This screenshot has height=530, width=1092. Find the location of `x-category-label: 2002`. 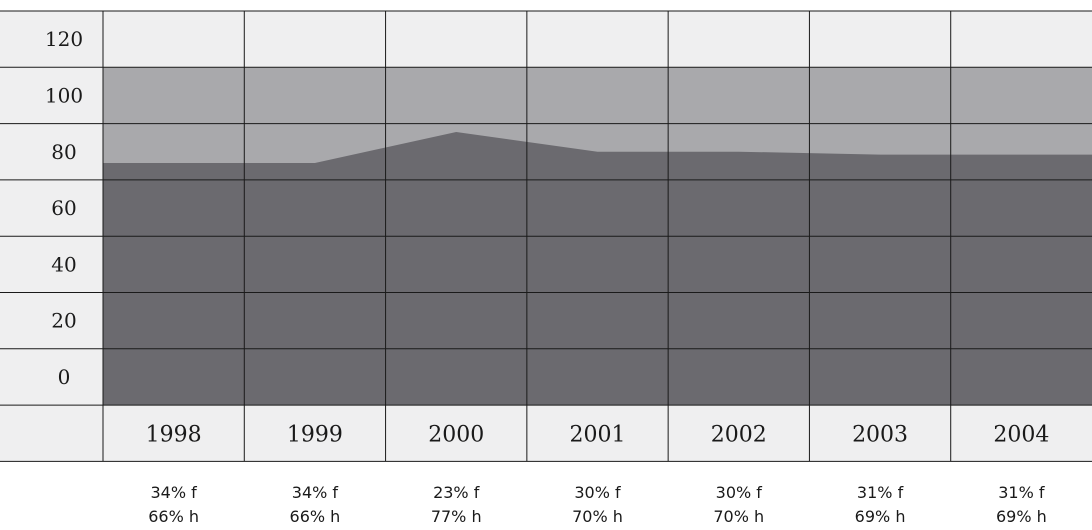

x-category-label: 2002 is located at coordinates (739, 434).